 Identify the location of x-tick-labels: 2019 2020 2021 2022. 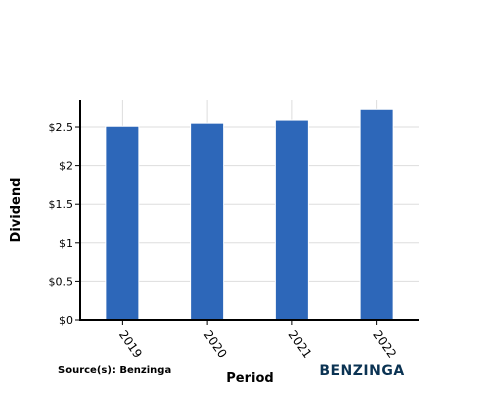
(257, 340).